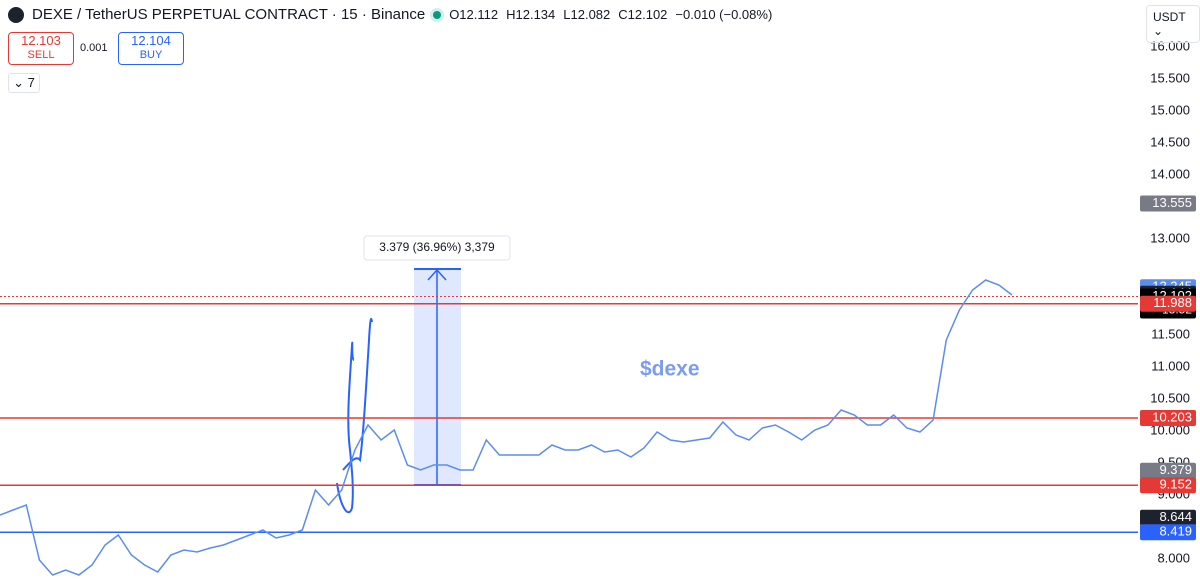 Image resolution: width=1200 pixels, height=580 pixels. Describe the element at coordinates (1170, 77) in the screenshot. I see `y-tick-label: 15.500` at that location.